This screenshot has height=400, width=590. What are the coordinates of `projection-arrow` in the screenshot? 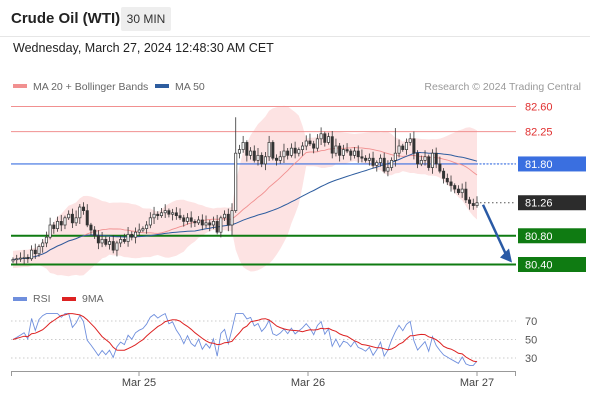 It's located at (496, 233).